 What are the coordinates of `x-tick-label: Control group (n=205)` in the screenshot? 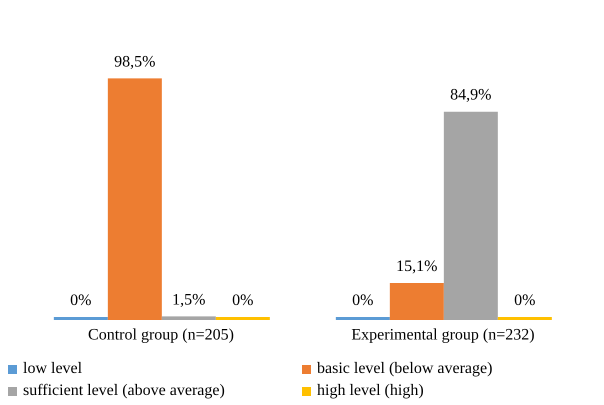 It's located at (161, 335).